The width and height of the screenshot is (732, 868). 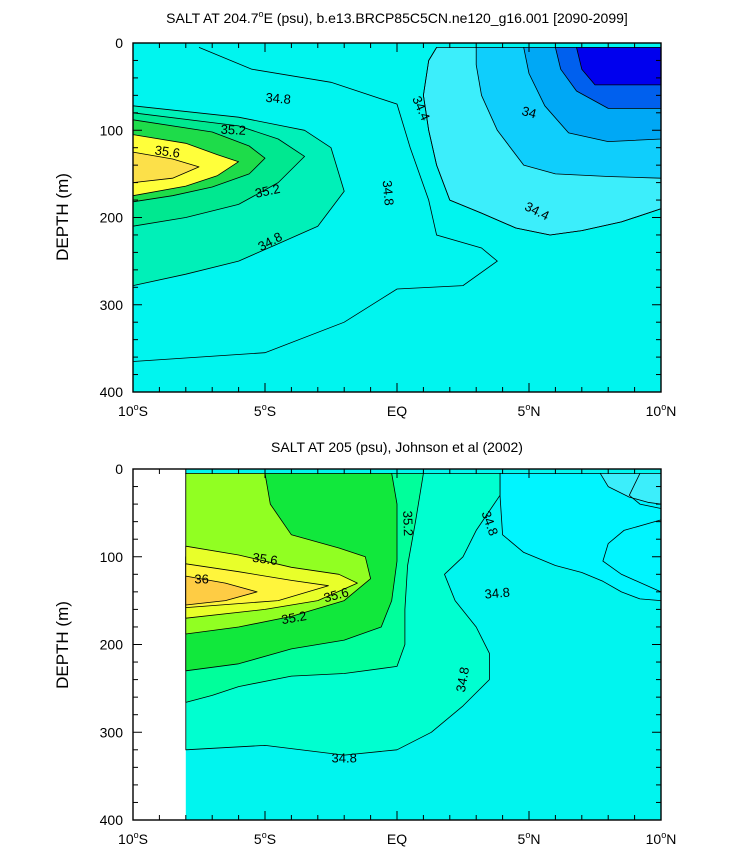 What do you see at coordinates (294, 617) in the screenshot?
I see `contour-label-5: 35.2` at bounding box center [294, 617].